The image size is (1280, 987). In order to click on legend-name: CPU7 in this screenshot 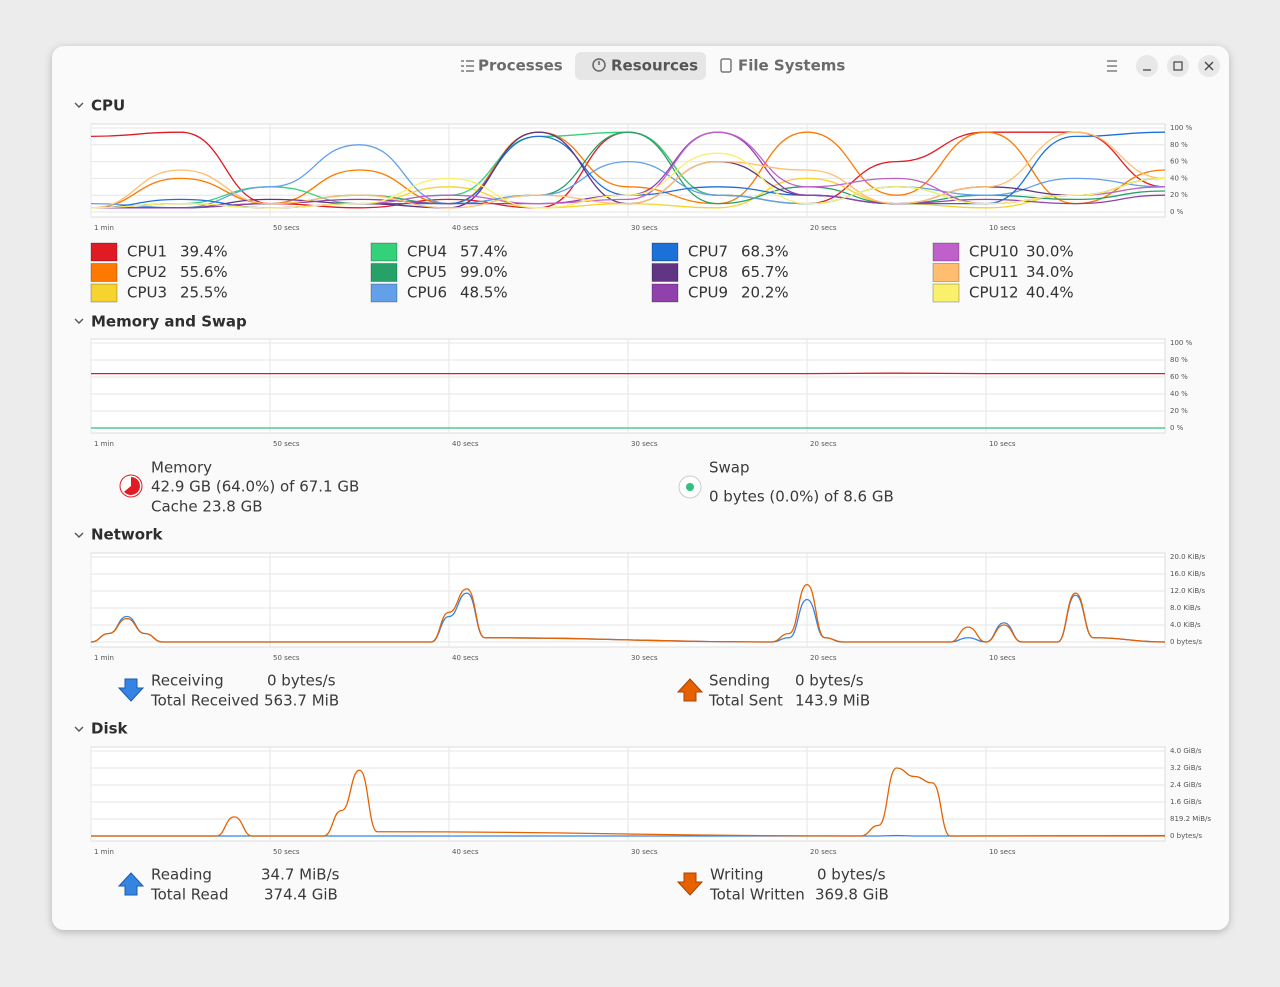, I will do `click(708, 252)`.